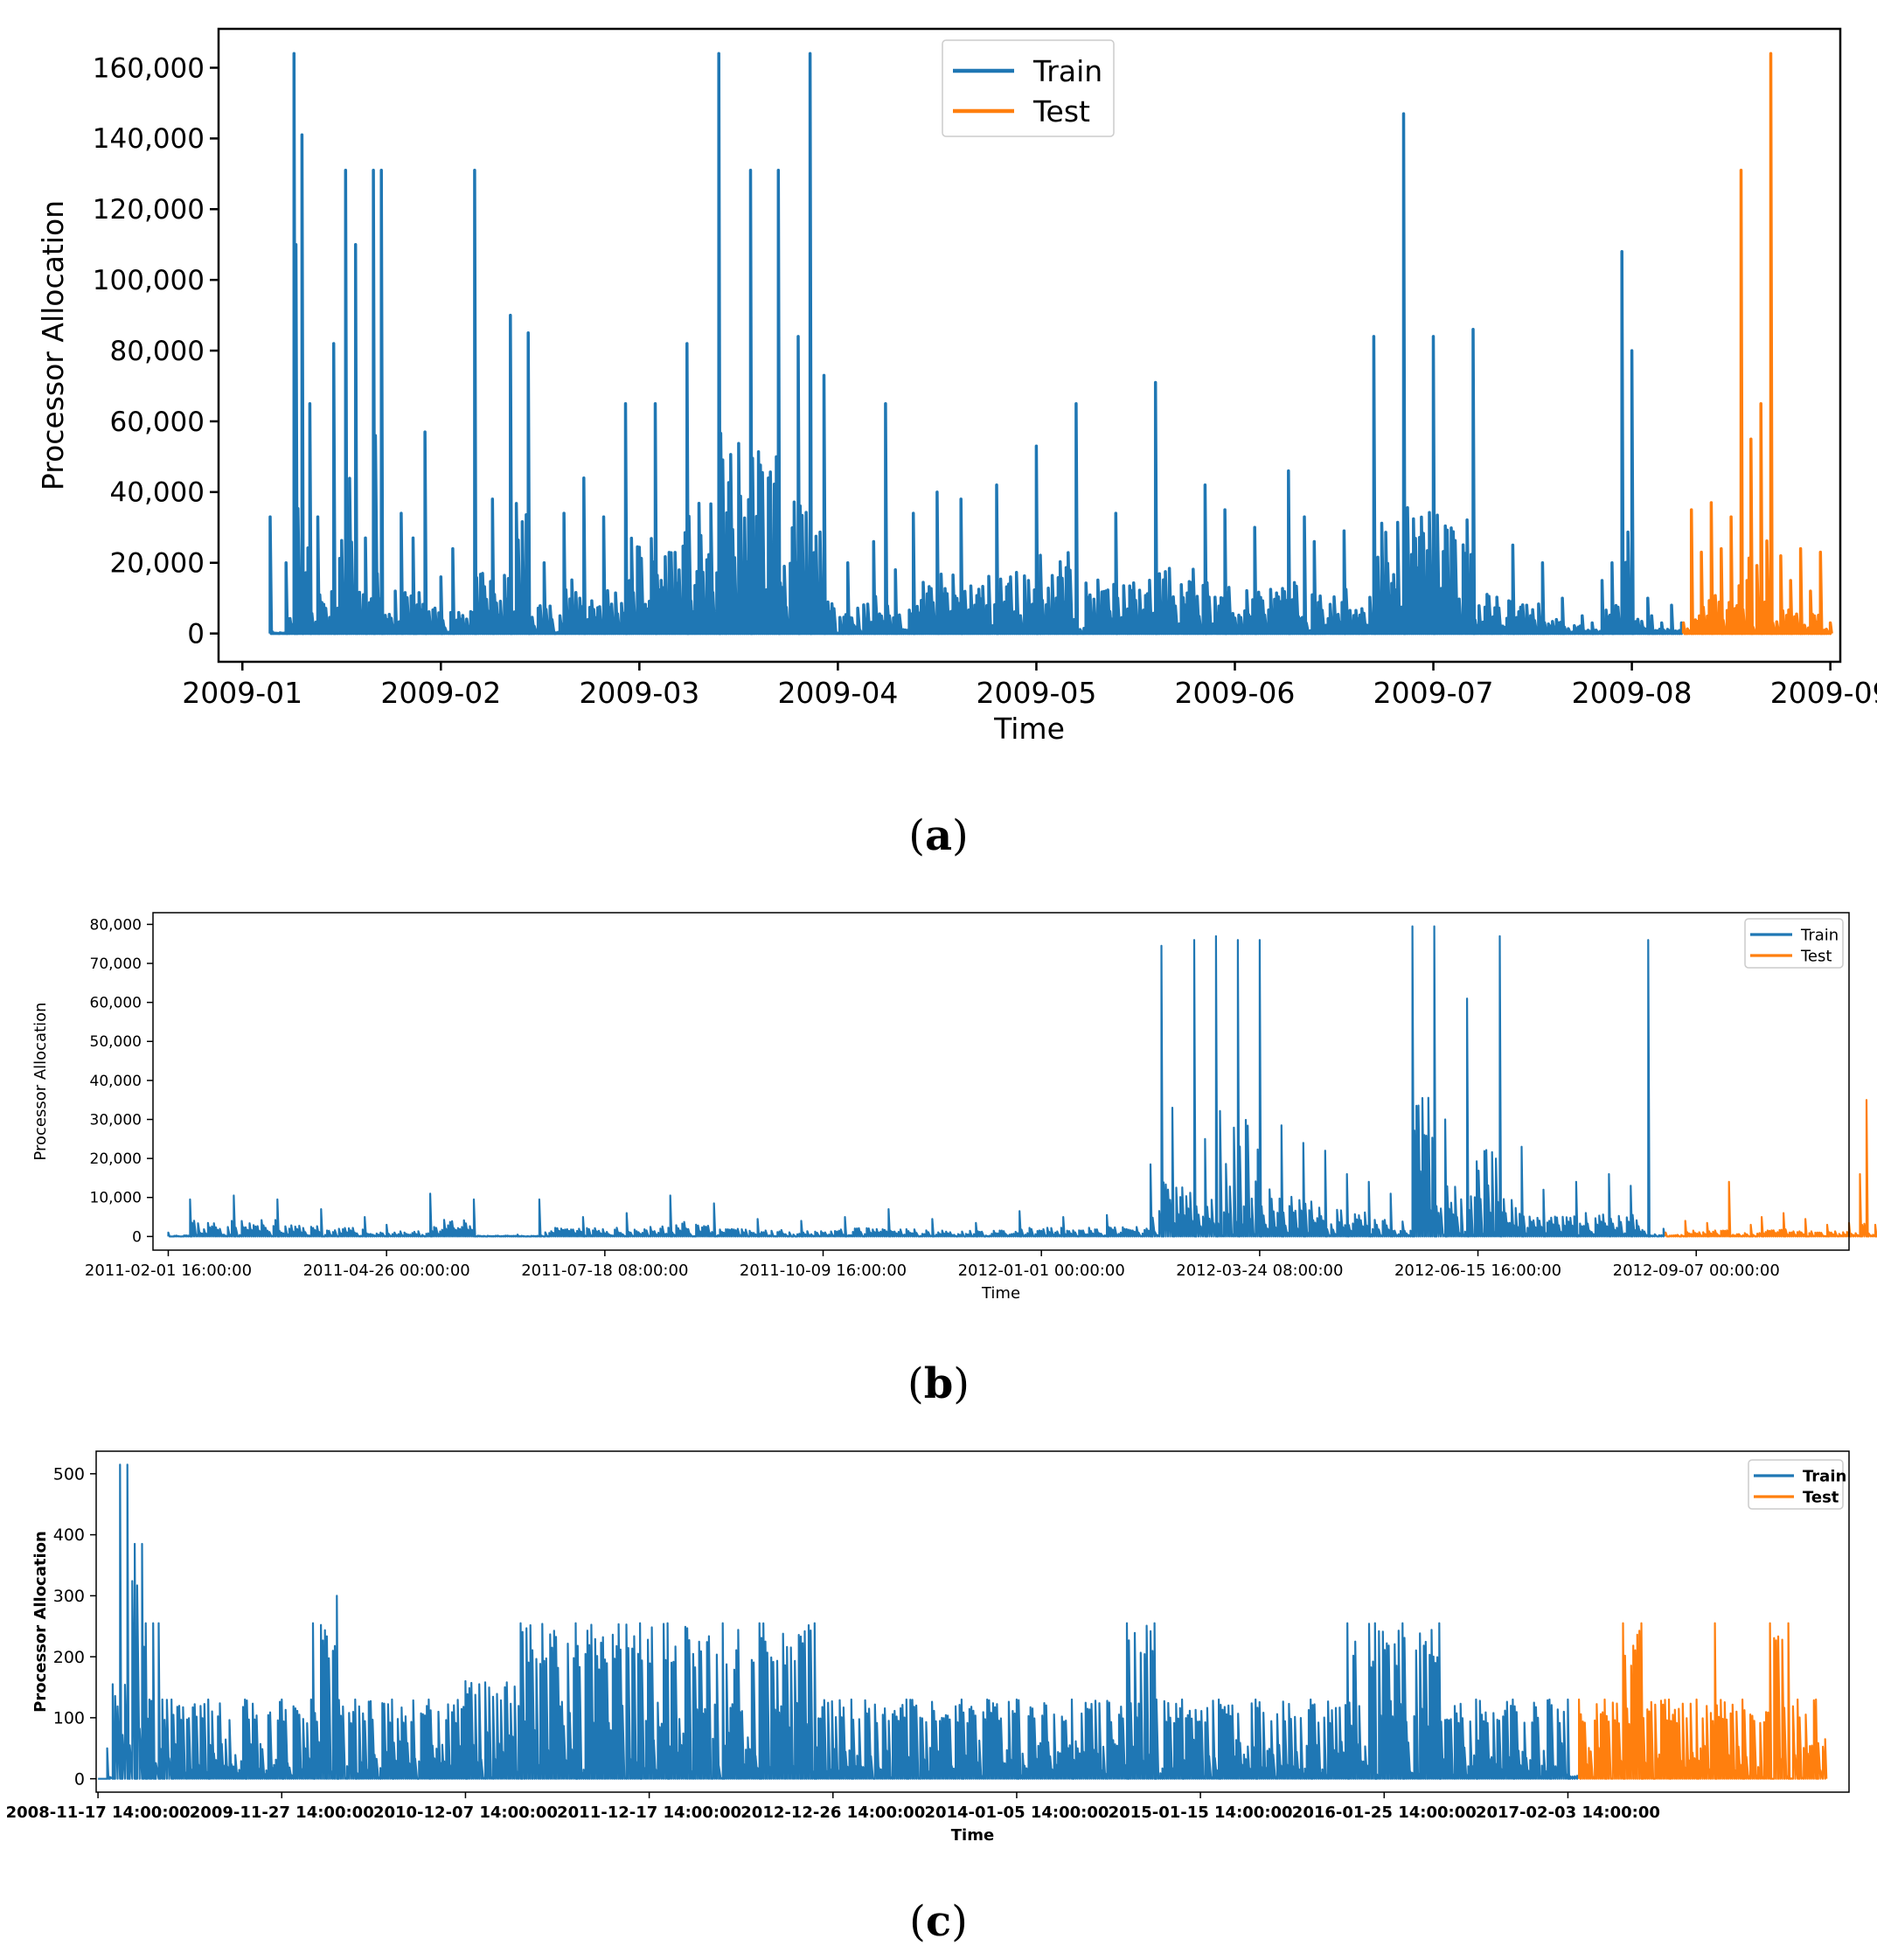 The image size is (1877, 1960). What do you see at coordinates (69, 1719) in the screenshot?
I see `y-tick-label: 100` at bounding box center [69, 1719].